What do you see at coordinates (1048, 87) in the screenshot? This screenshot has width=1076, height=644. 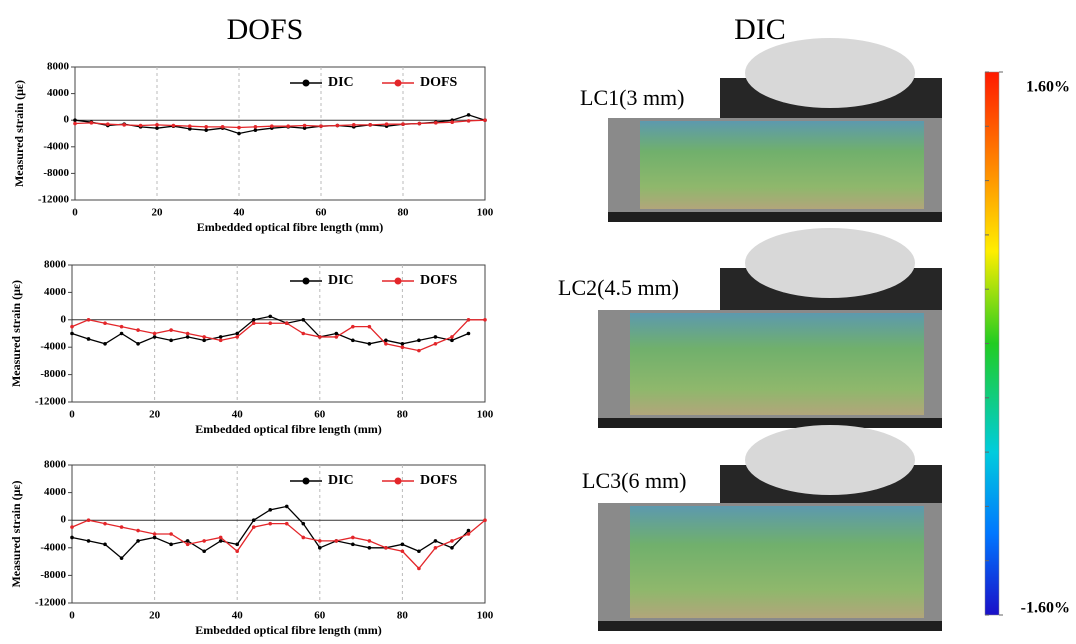 I see `colorbar-label: 1.60%` at bounding box center [1048, 87].